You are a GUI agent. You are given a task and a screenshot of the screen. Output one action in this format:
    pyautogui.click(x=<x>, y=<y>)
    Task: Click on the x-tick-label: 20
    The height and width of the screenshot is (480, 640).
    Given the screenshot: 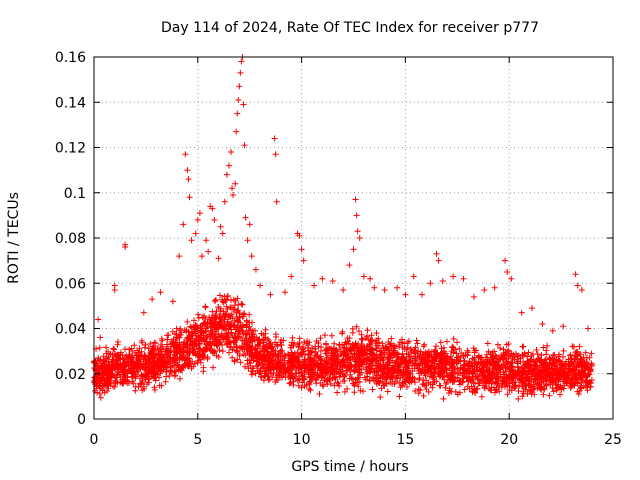 What is the action you would take?
    pyautogui.click(x=509, y=440)
    